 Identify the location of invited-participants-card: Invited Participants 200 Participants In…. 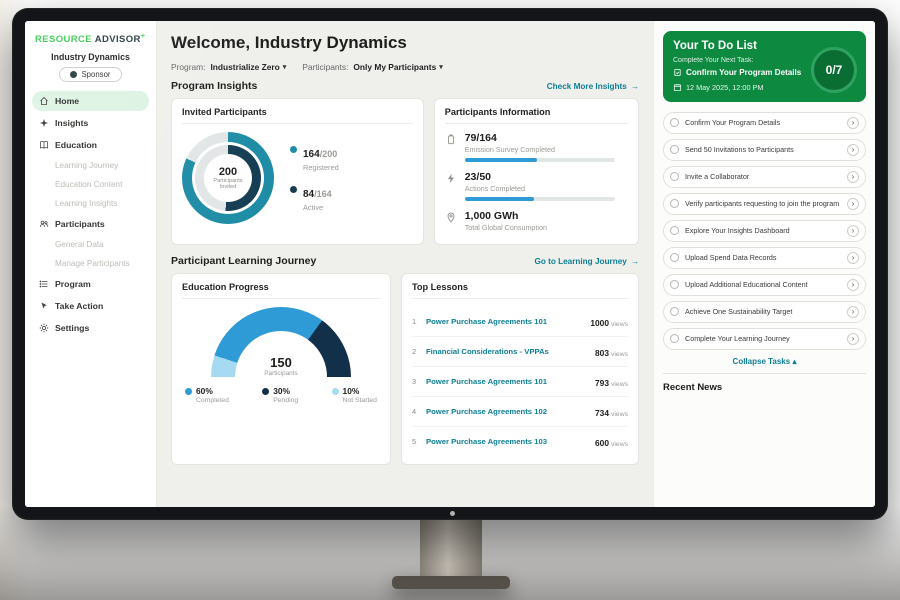
(297, 171).